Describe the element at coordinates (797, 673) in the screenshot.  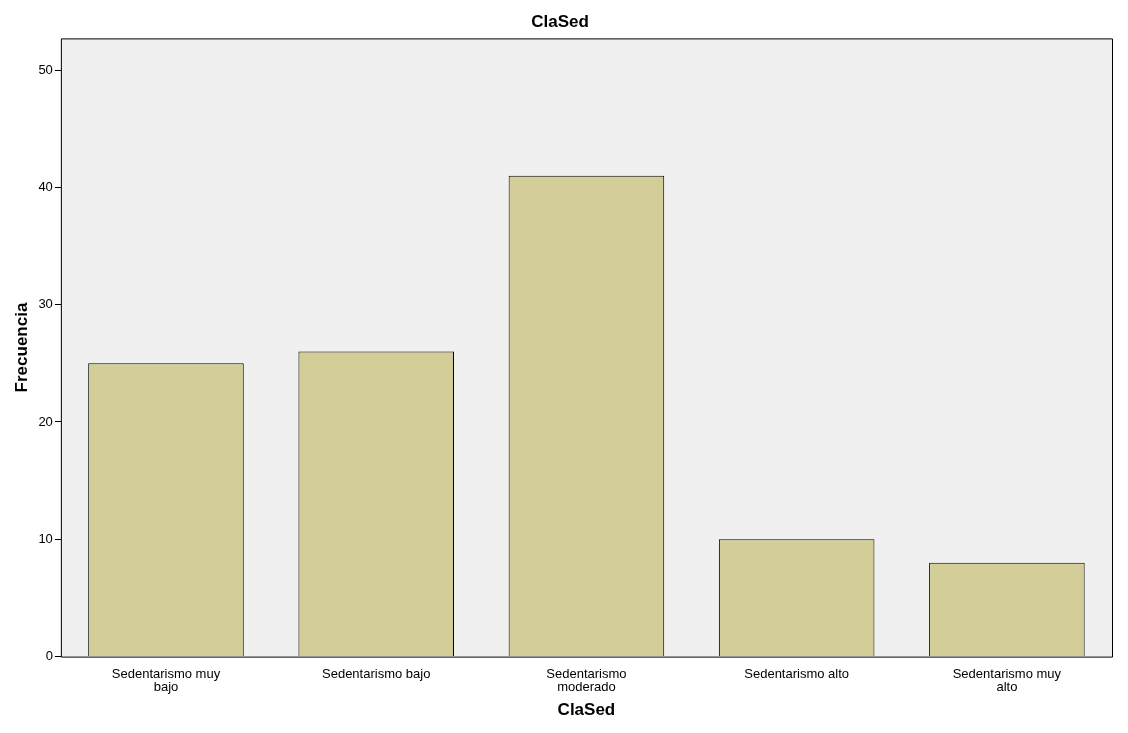
I see `x-tick-label: Sedentarismo alto` at that location.